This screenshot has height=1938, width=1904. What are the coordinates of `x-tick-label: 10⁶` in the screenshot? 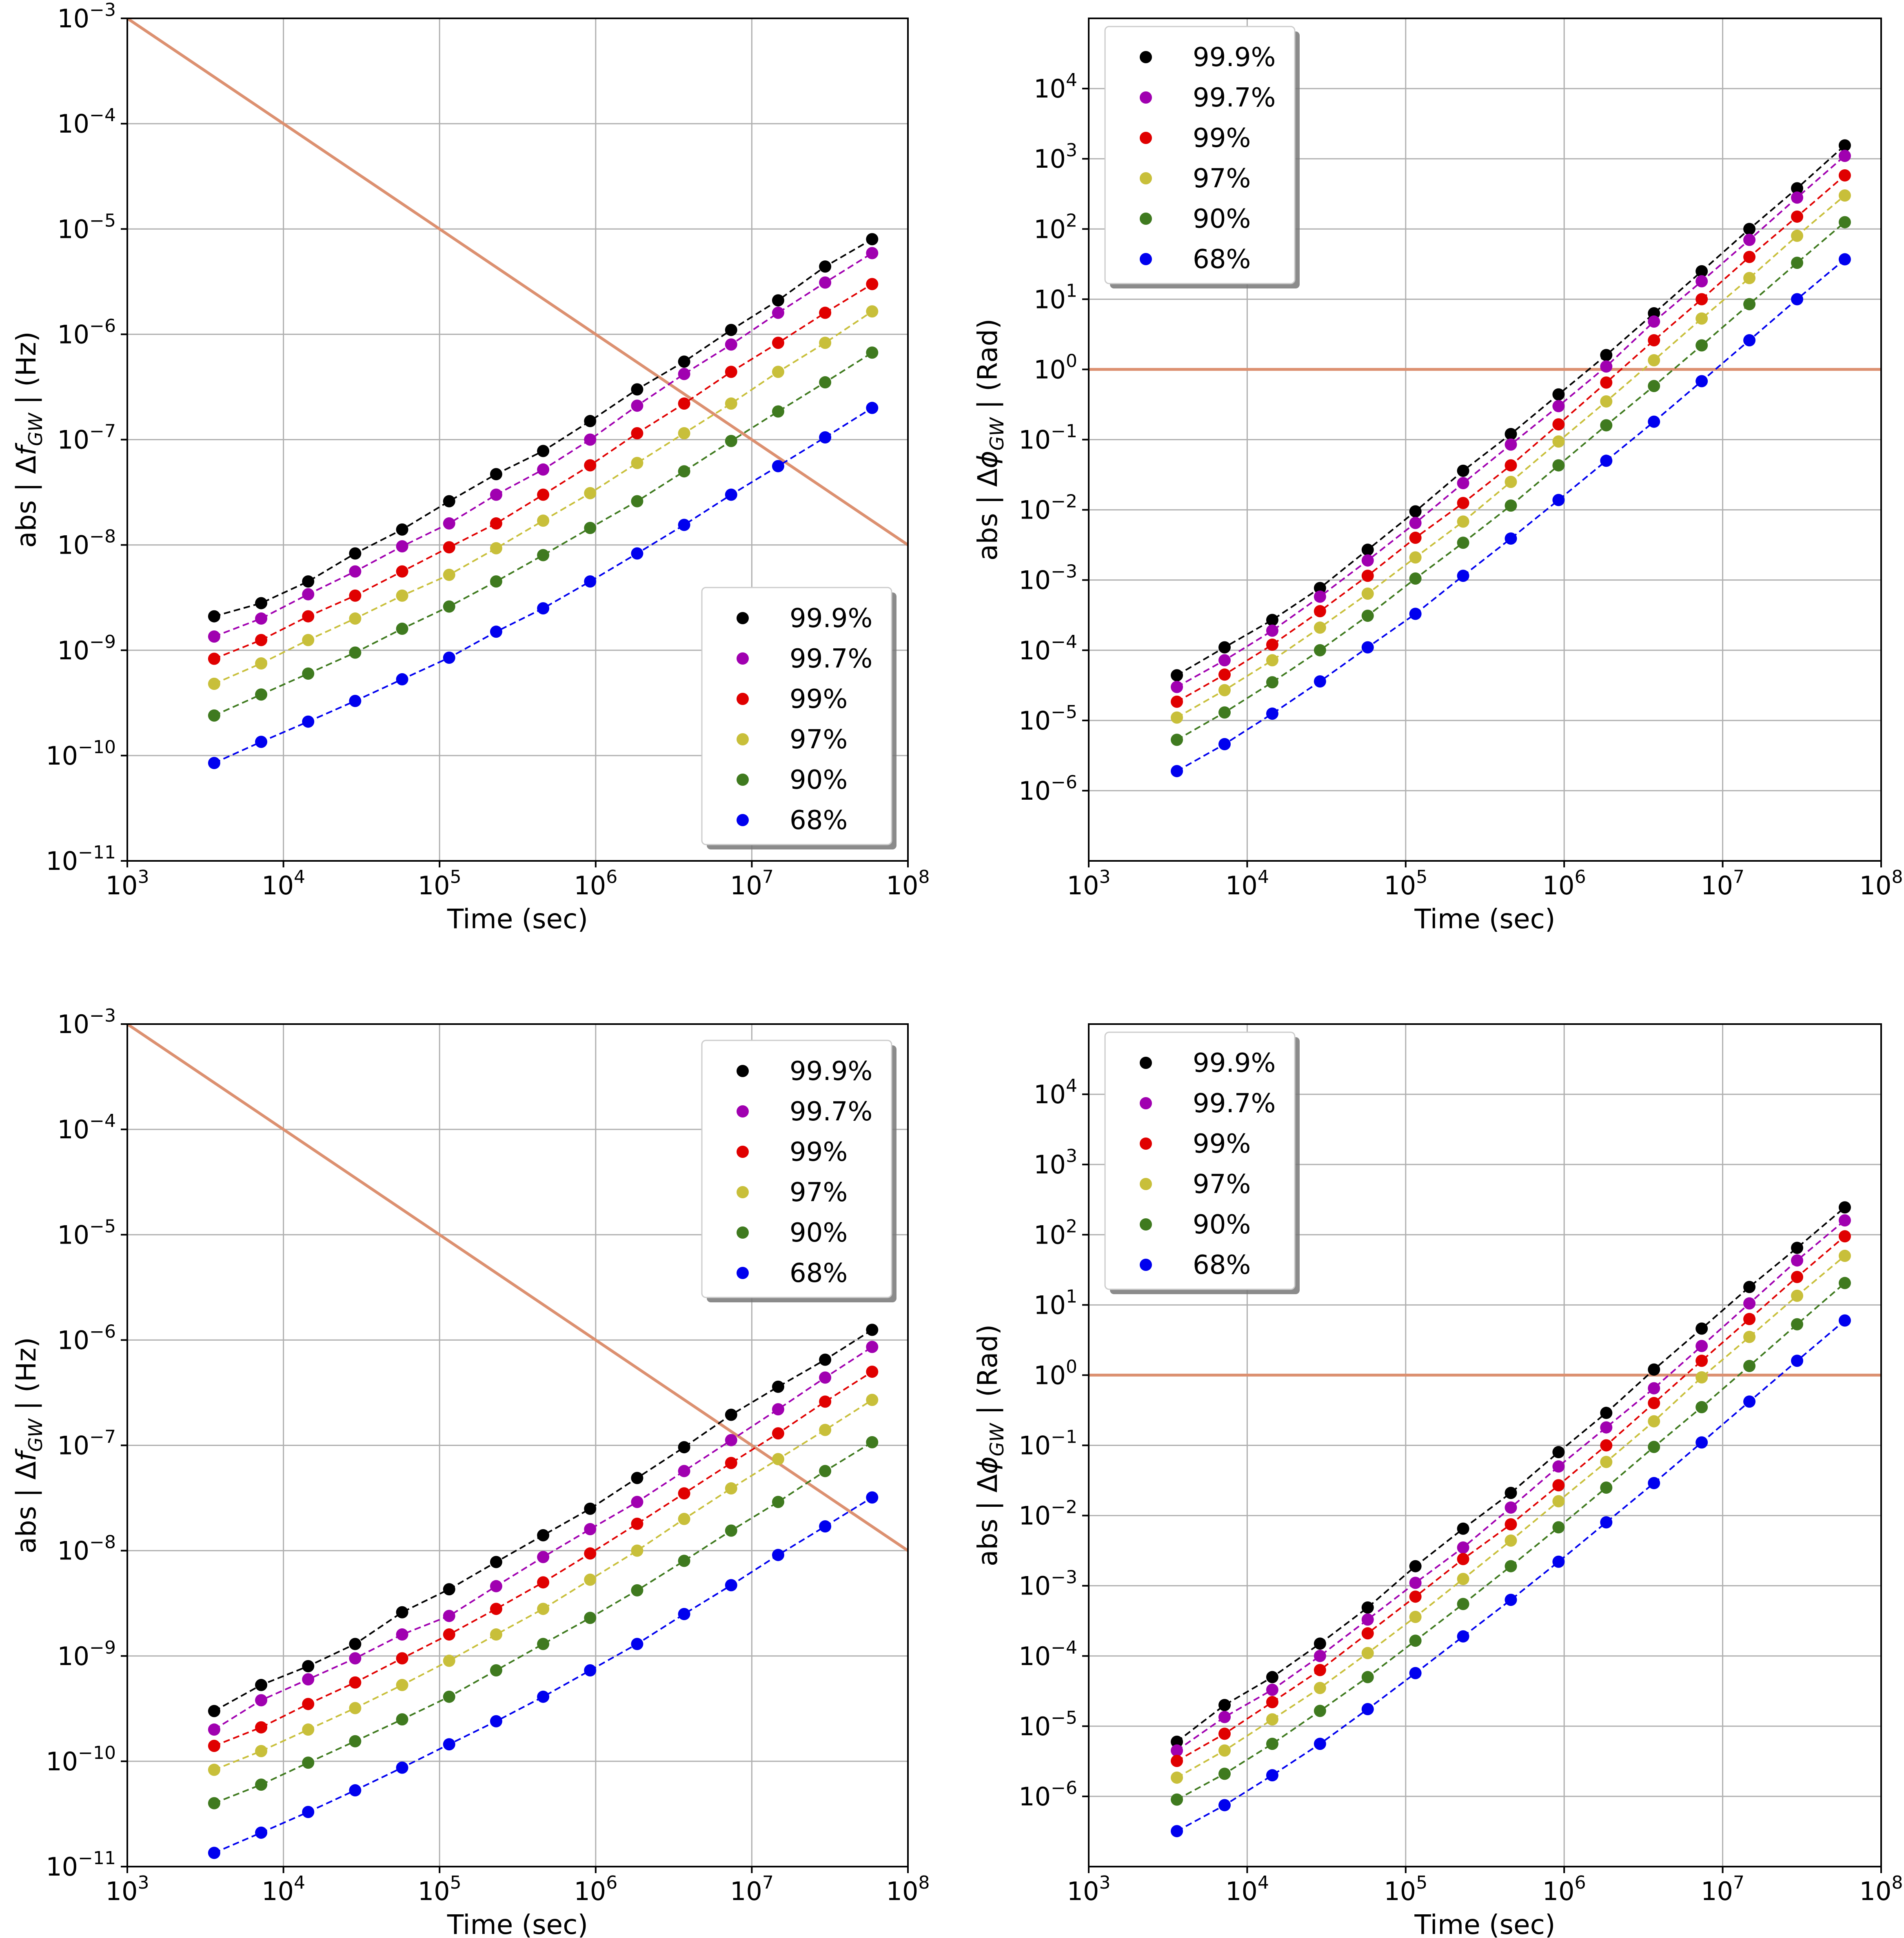 It's located at (1564, 1889).